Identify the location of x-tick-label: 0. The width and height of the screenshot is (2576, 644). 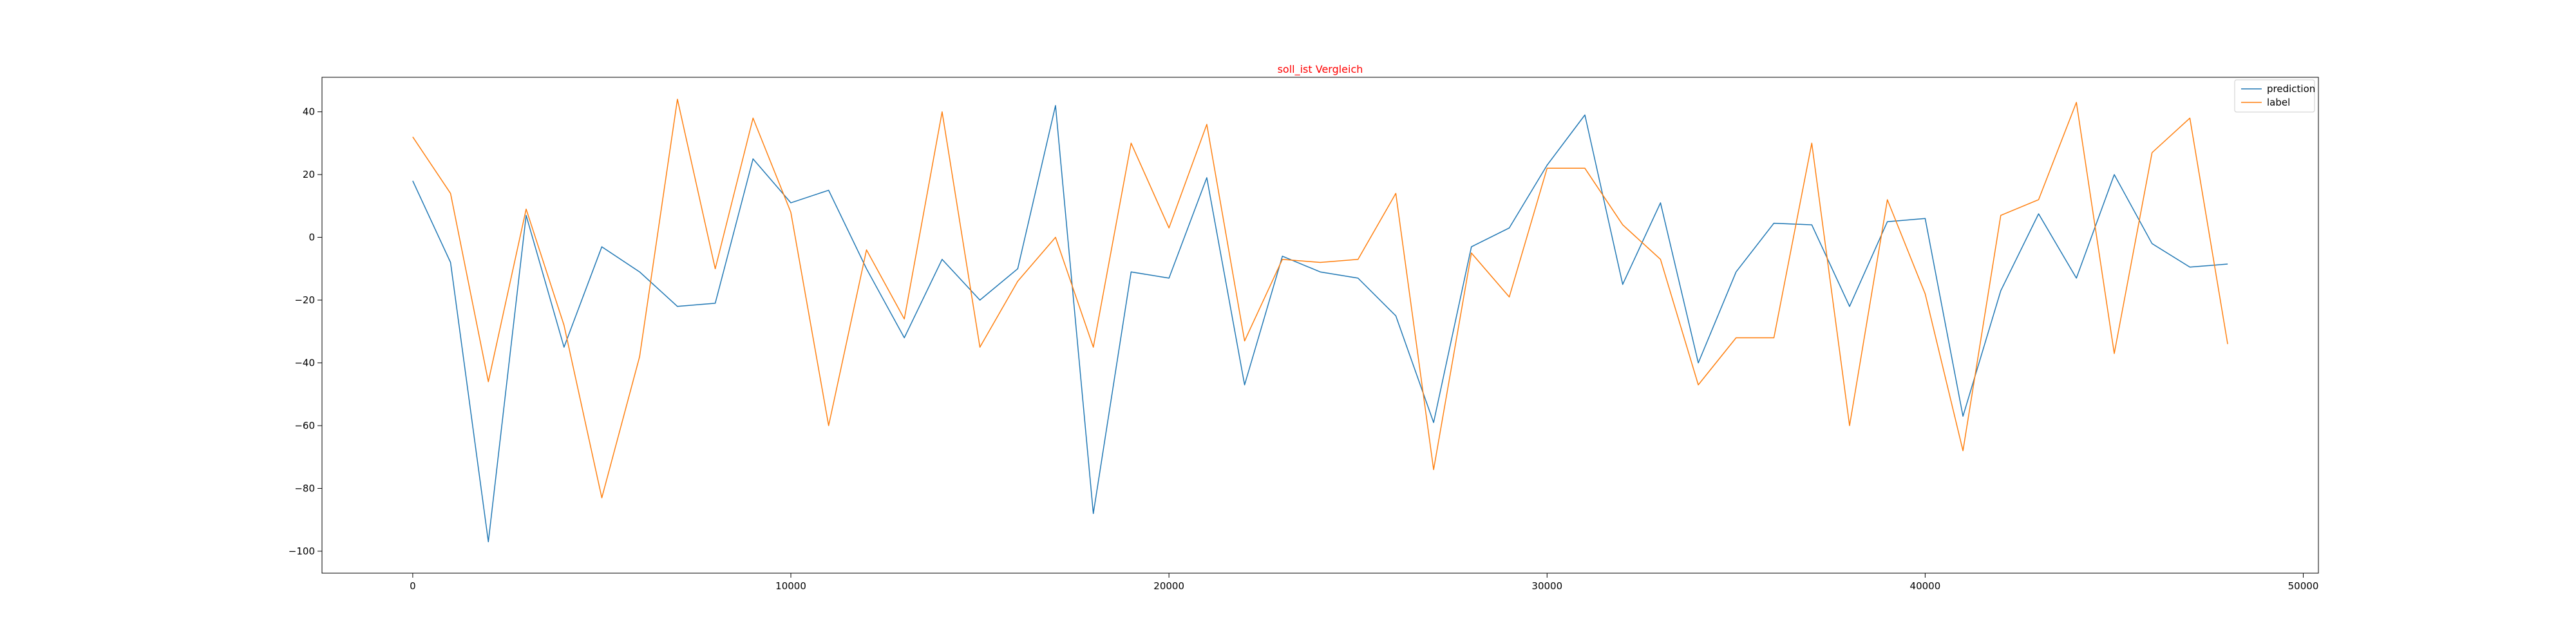
(413, 586).